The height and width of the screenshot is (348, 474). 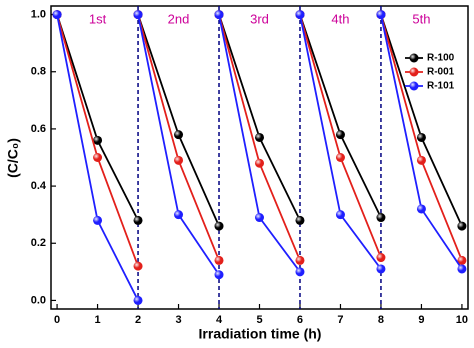 I want to click on x-tick-label: 9, so click(x=421, y=320).